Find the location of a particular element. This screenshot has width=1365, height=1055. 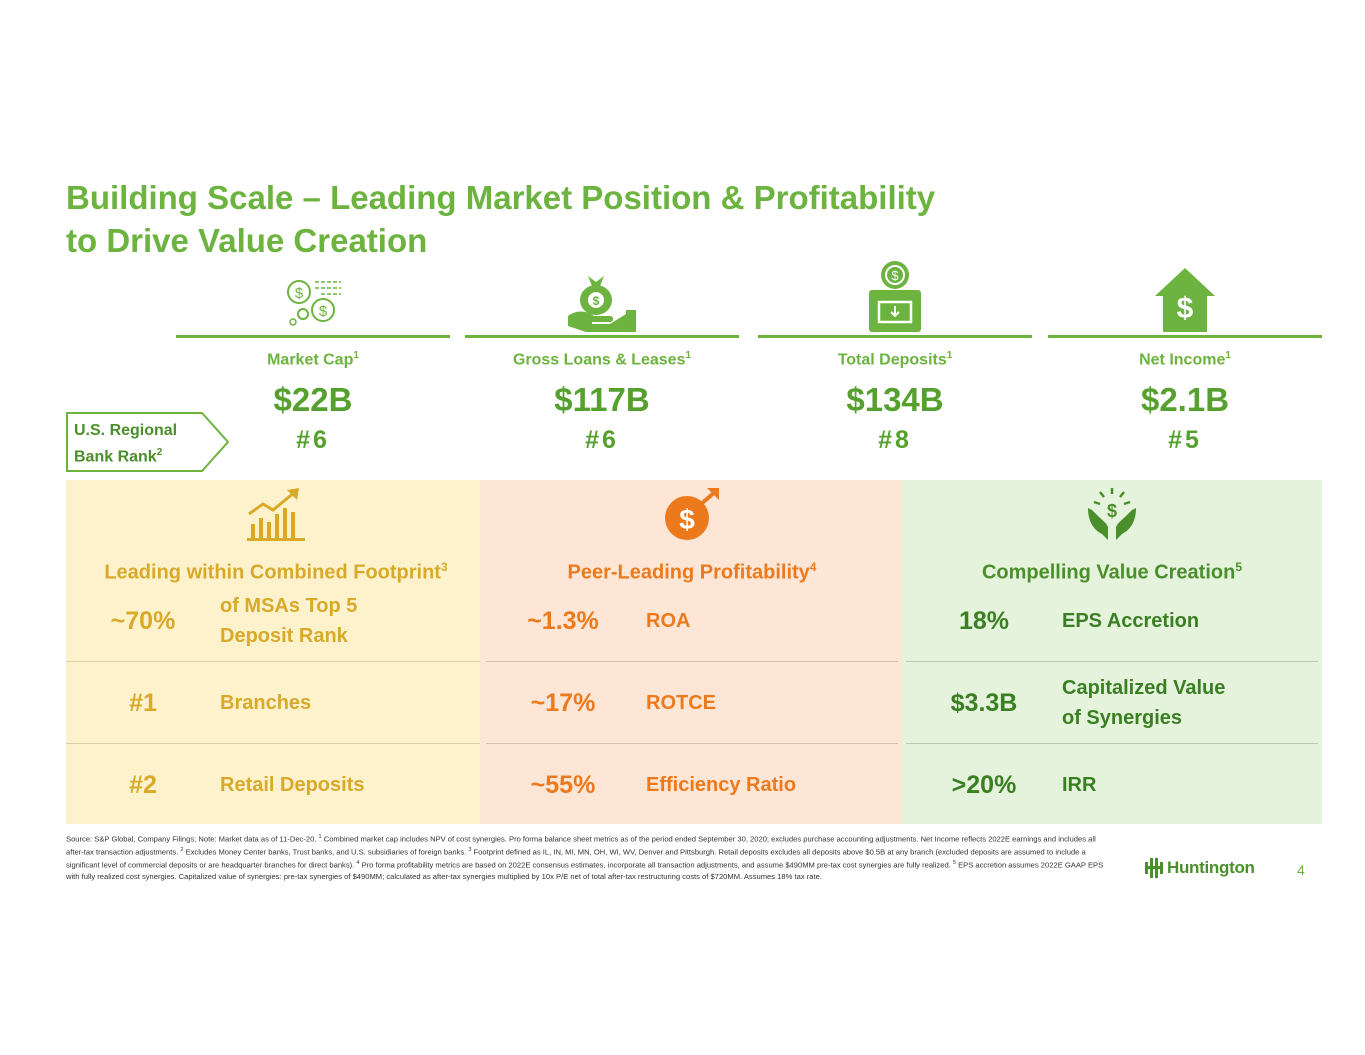

metric-label: Total Deposits1 is located at coordinates (895, 359).